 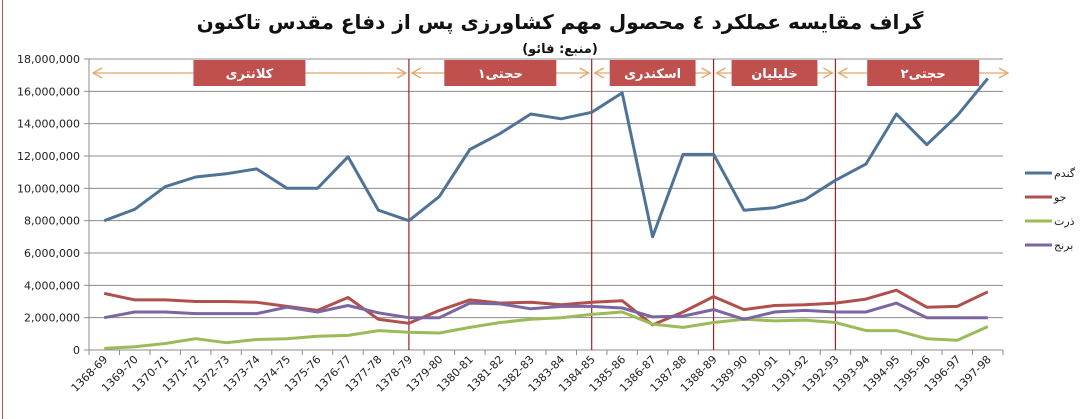 I want to click on frame-border, so click(x=2, y=209).